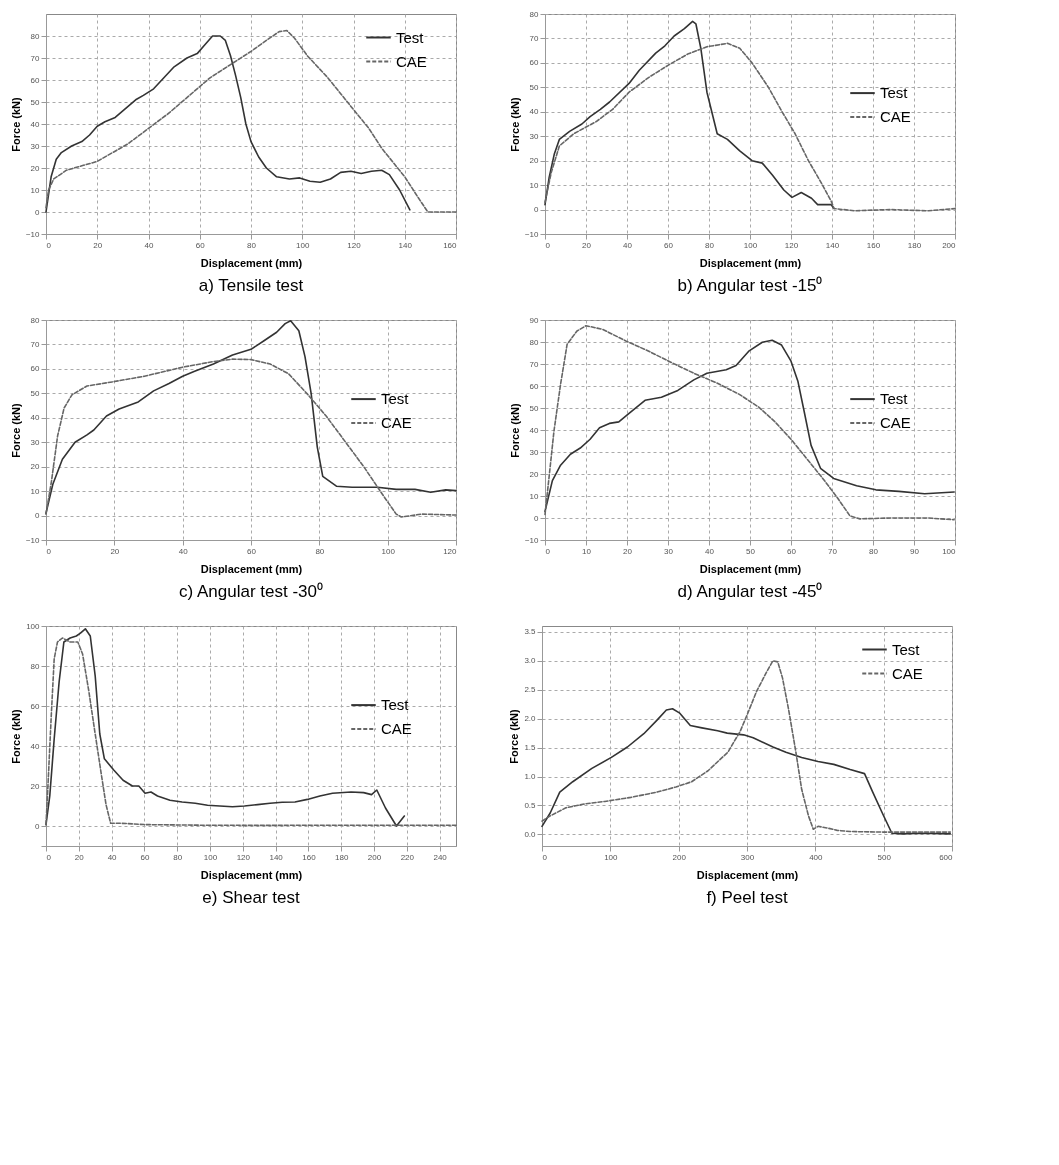  What do you see at coordinates (530, 632) in the screenshot?
I see `y-tick-label: 3.5` at bounding box center [530, 632].